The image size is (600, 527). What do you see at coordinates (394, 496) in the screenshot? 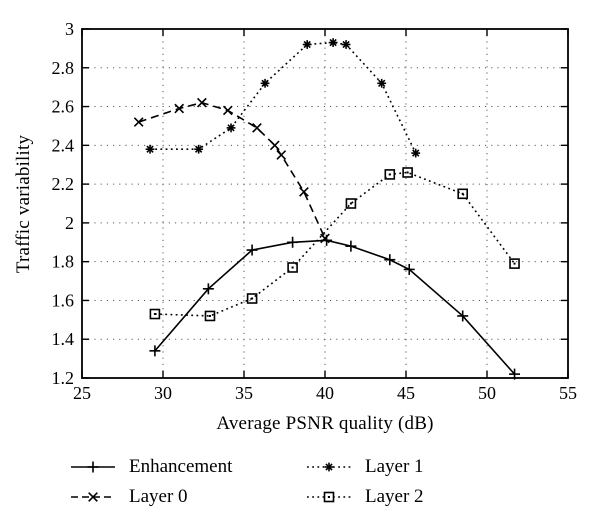
I see `legend-label-layer2: Layer 2` at bounding box center [394, 496].